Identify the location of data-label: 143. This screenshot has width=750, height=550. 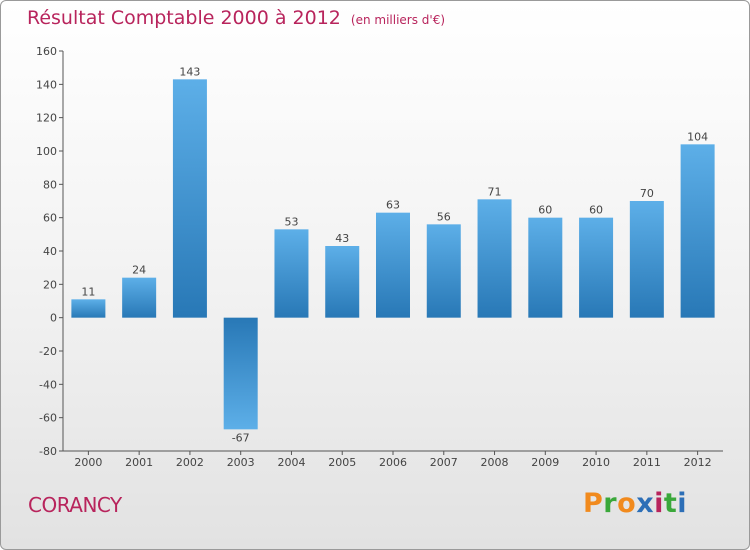
(189, 71).